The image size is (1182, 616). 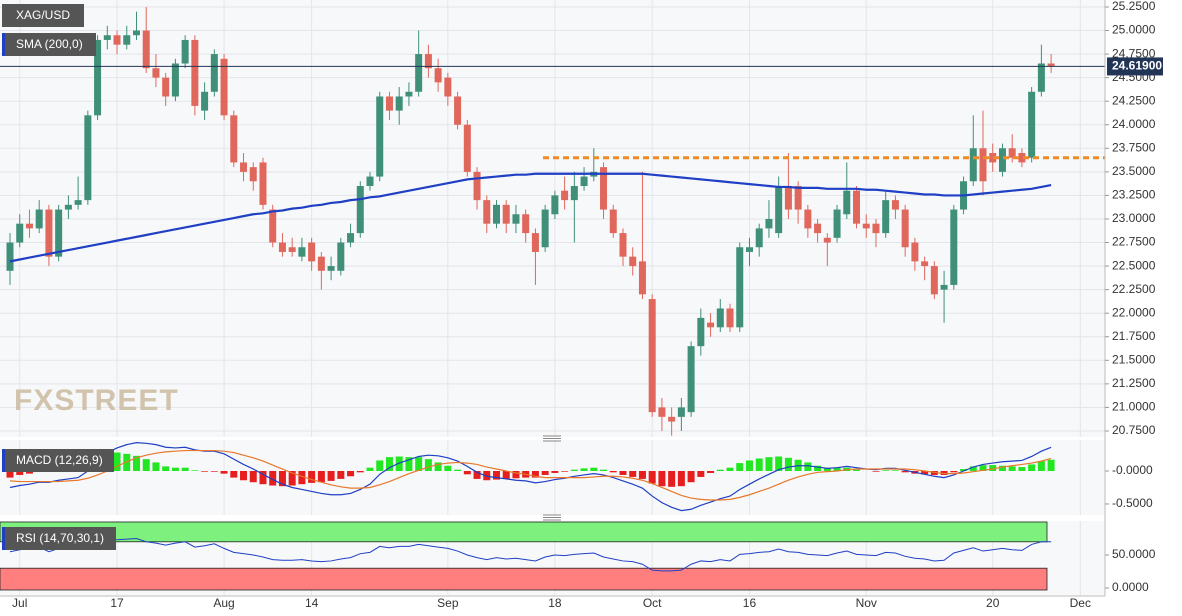 What do you see at coordinates (1134, 312) in the screenshot?
I see `y-tick-label: 22.0000` at bounding box center [1134, 312].